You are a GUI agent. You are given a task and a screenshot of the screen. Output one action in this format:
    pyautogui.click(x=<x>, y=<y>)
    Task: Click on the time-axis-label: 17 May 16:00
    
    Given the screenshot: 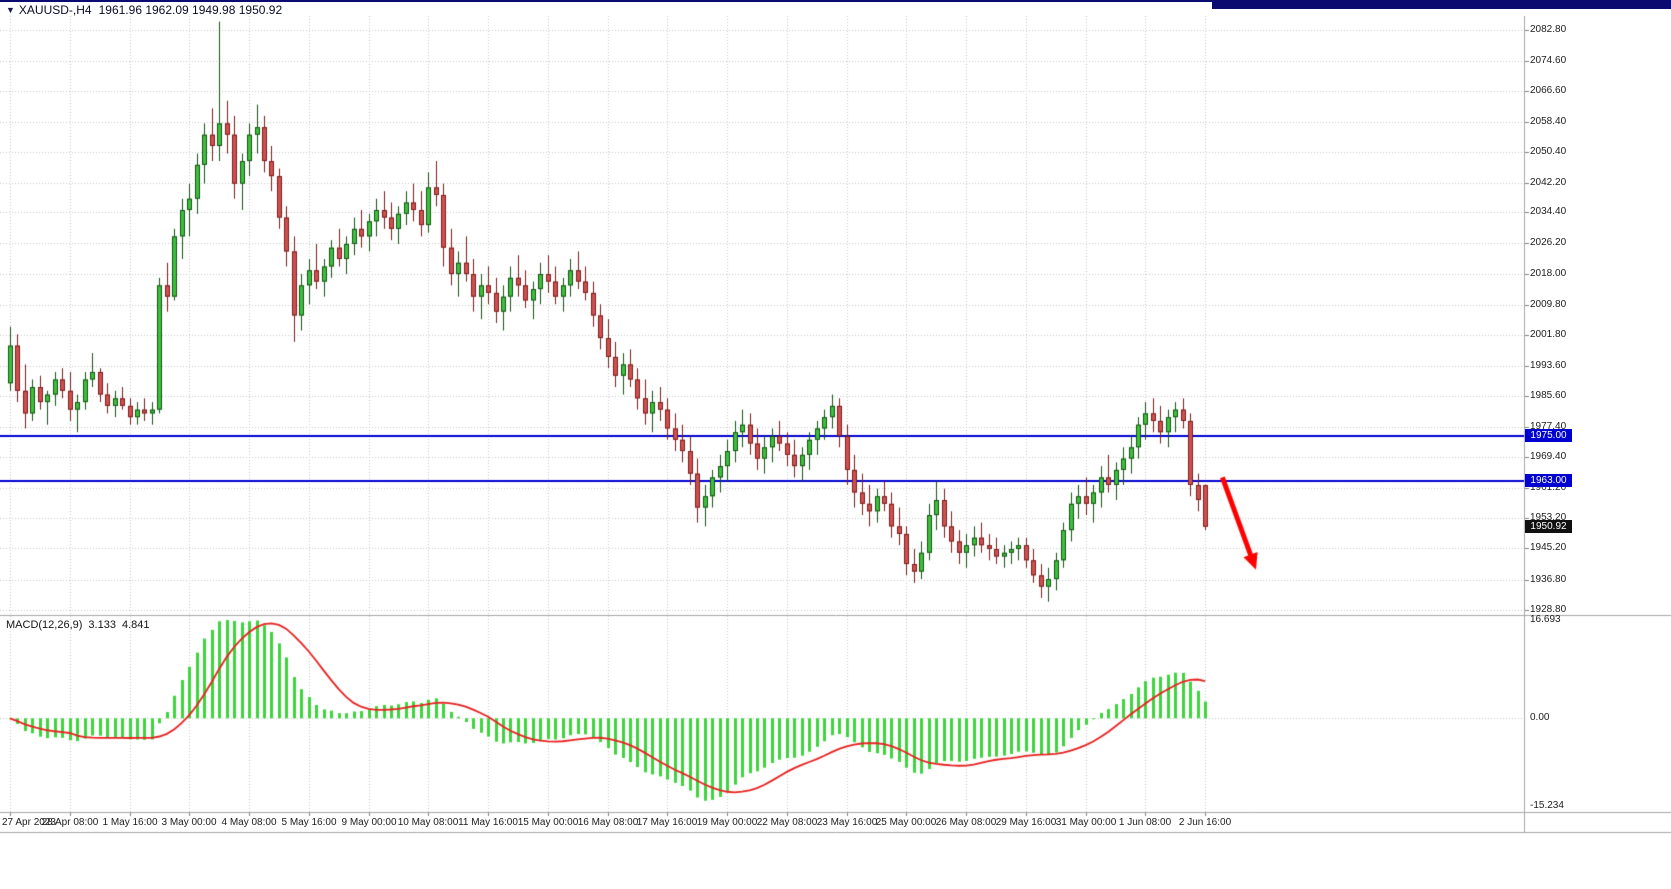 What is the action you would take?
    pyautogui.click(x=667, y=822)
    